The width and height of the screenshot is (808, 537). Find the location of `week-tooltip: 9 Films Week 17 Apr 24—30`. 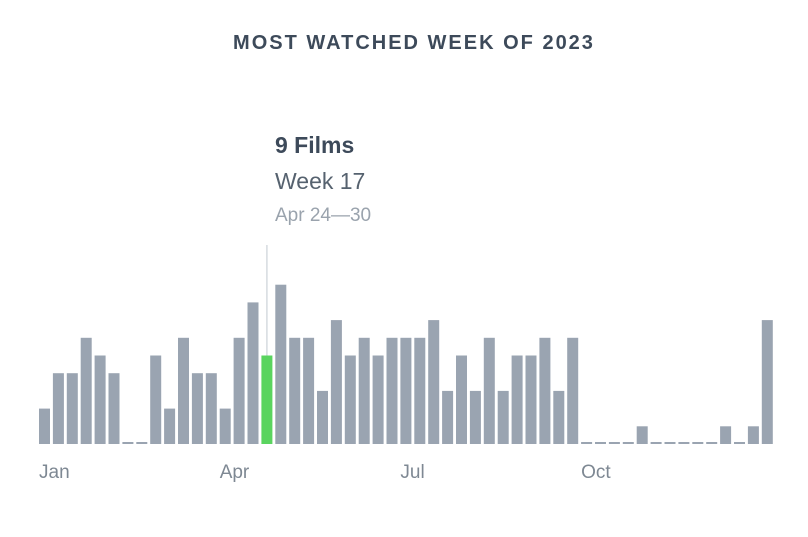

week-tooltip: 9 Films Week 17 Apr 24—30 is located at coordinates (323, 180).